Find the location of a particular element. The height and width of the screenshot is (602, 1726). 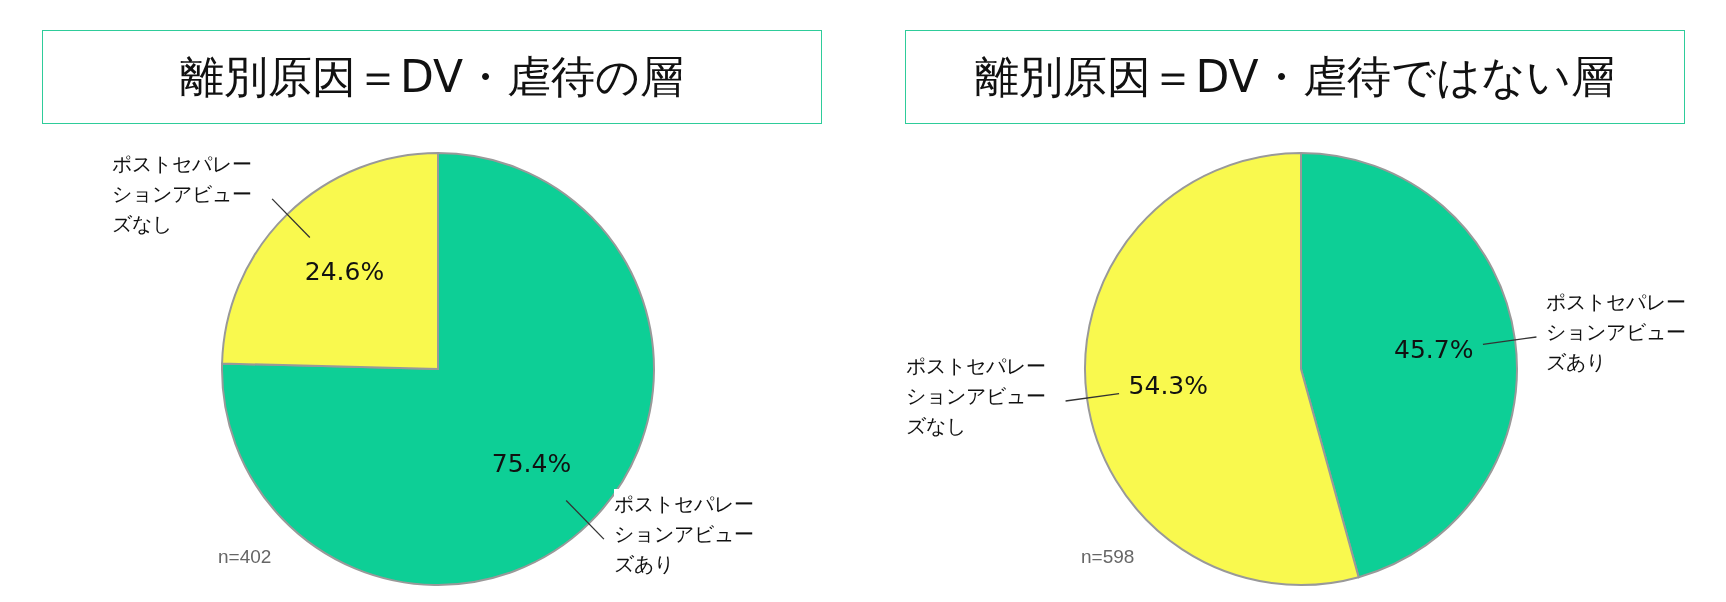

data-label: 24.6% is located at coordinates (344, 272).